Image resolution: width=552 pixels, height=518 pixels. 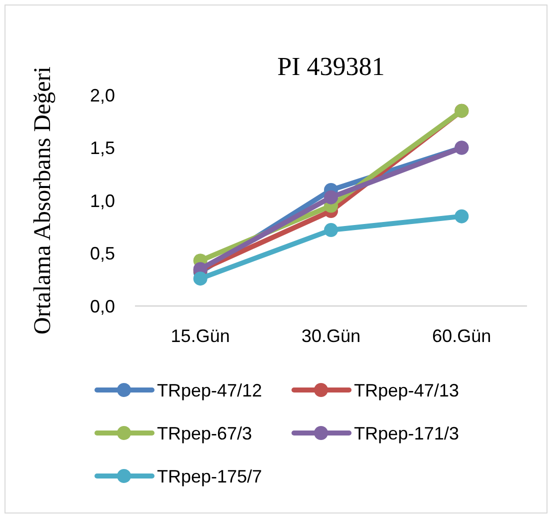 I want to click on y-tick-label: 0,5, so click(x=102, y=254).